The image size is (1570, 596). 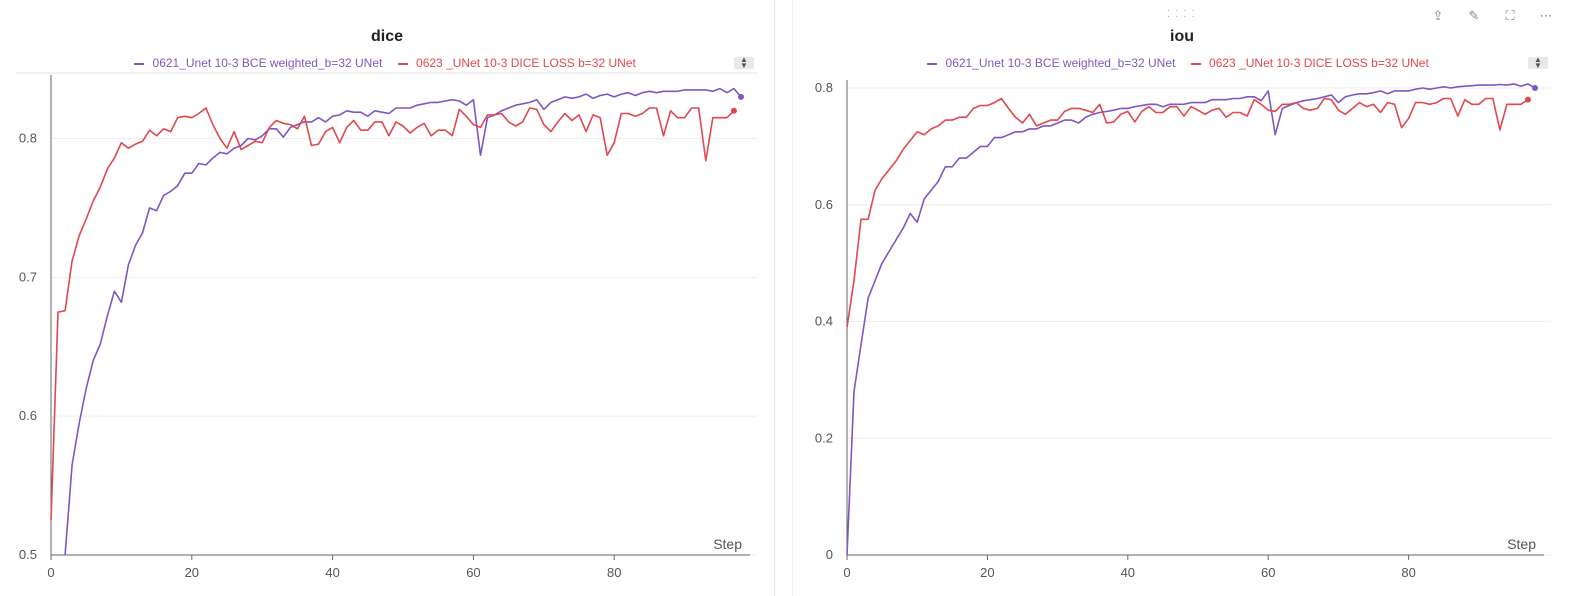 What do you see at coordinates (1510, 15) in the screenshot?
I see `fullscreen-icon: ⛶` at bounding box center [1510, 15].